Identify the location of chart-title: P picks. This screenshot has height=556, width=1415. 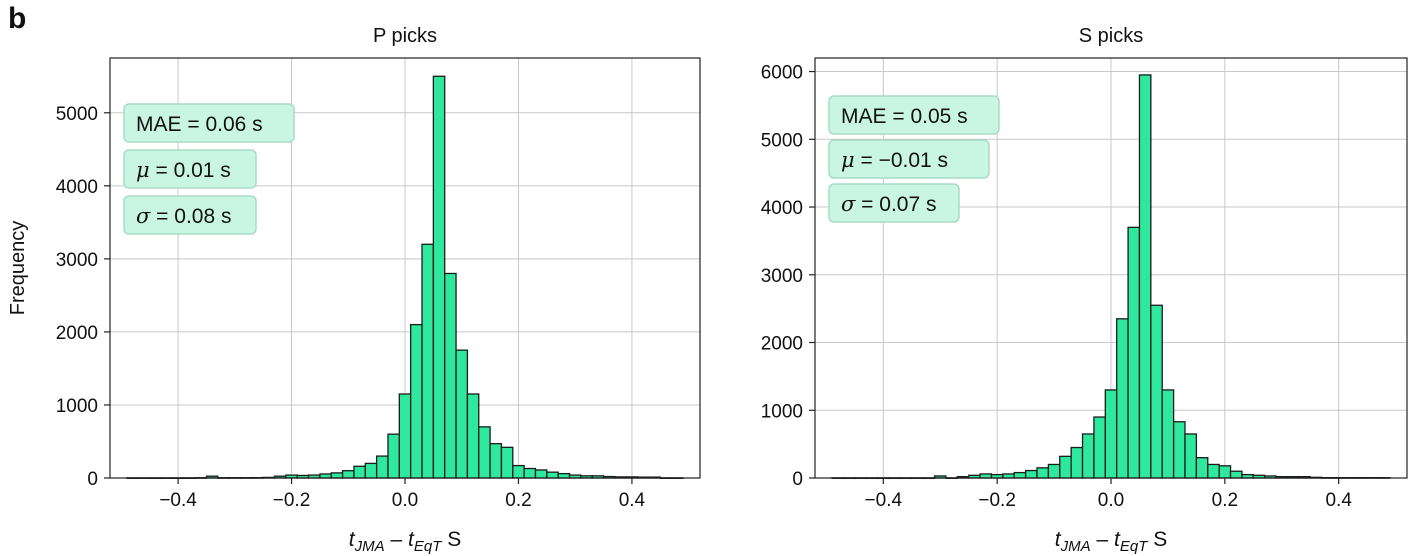
(405, 36).